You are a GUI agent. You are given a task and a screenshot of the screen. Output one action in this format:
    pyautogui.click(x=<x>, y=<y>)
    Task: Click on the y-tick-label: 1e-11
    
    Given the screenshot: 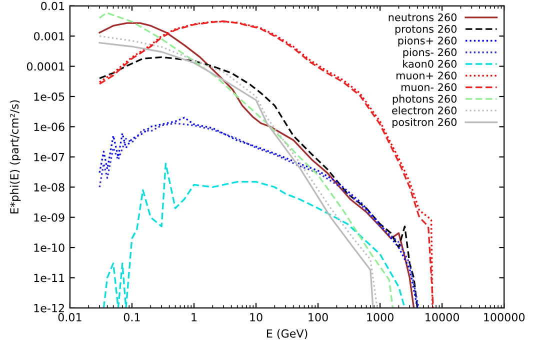 What is the action you would take?
    pyautogui.click(x=49, y=278)
    